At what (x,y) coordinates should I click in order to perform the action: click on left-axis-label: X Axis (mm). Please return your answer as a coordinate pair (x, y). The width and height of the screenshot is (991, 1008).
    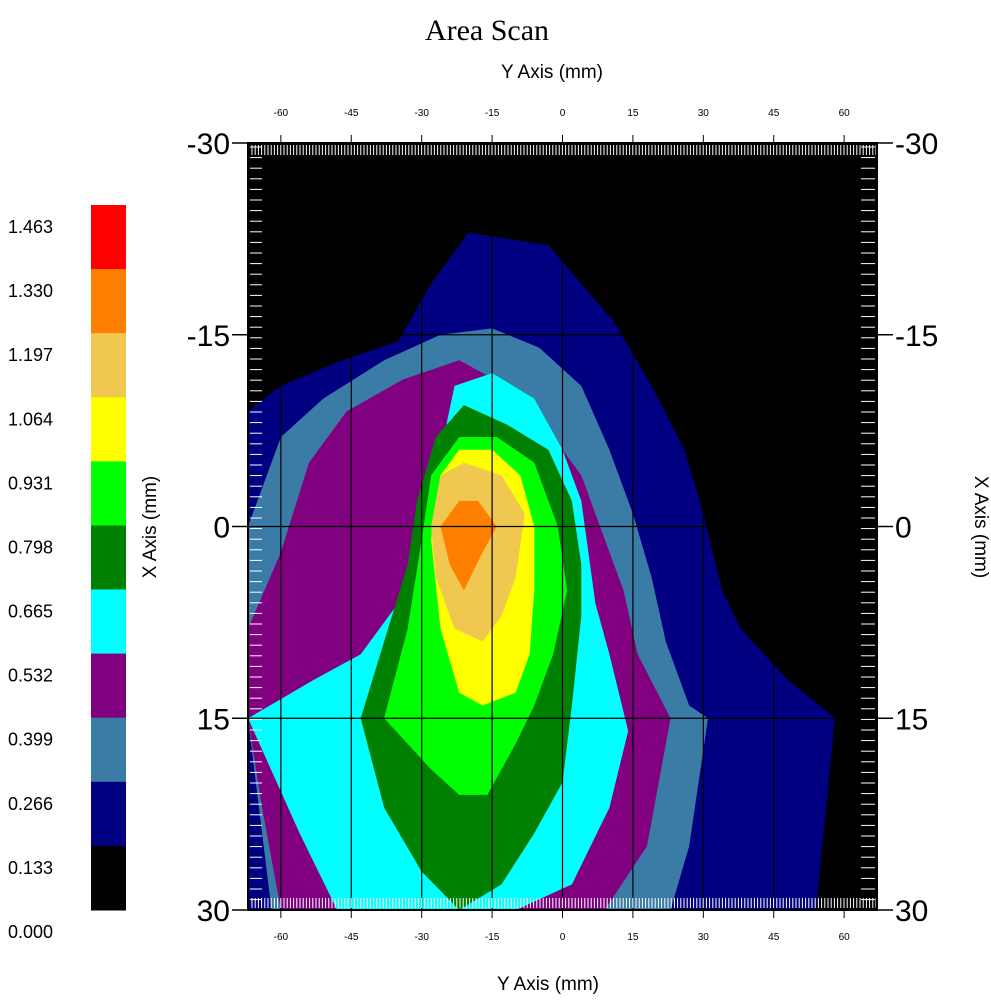
    Looking at the image, I should click on (150, 527).